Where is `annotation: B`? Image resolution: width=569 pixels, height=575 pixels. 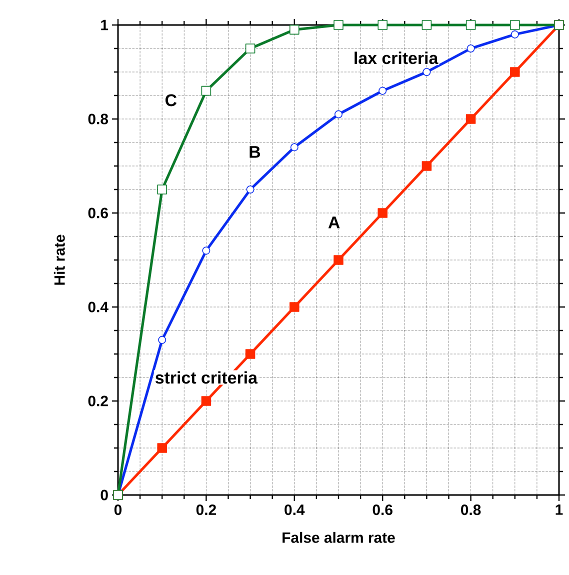
annotation: B is located at coordinates (255, 152).